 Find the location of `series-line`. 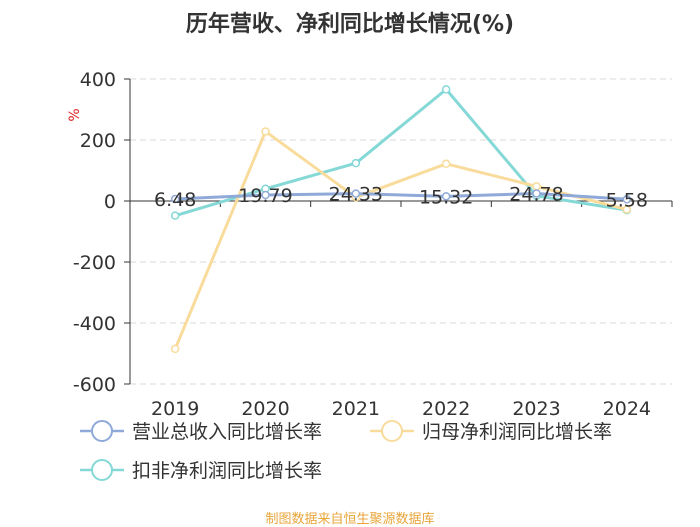

series-line is located at coordinates (401, 196).